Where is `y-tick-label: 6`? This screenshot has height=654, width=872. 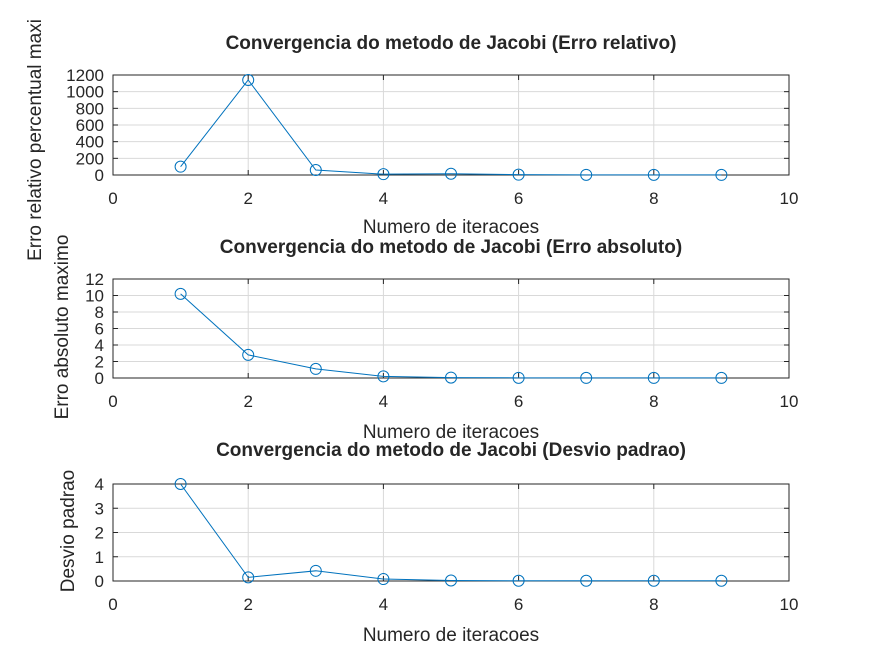 y-tick-label: 6 is located at coordinates (99, 329).